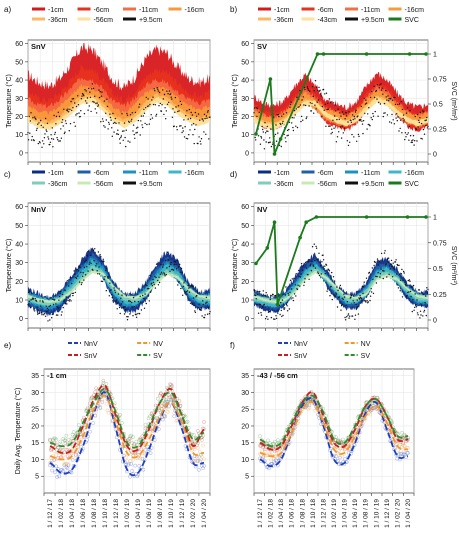  Describe the element at coordinates (245, 443) in the screenshot. I see `y-tick-label: 15` at that location.